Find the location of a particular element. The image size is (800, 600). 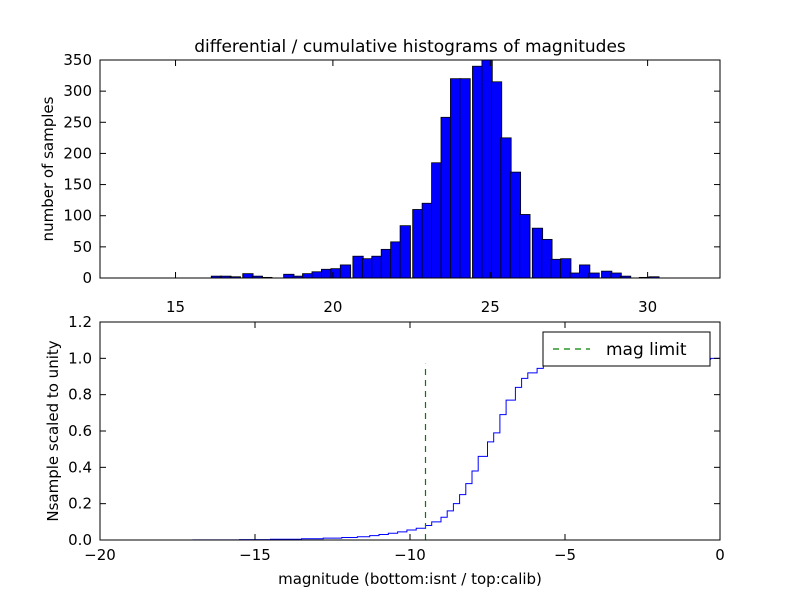

x-tick-label: 0 is located at coordinates (720, 555).